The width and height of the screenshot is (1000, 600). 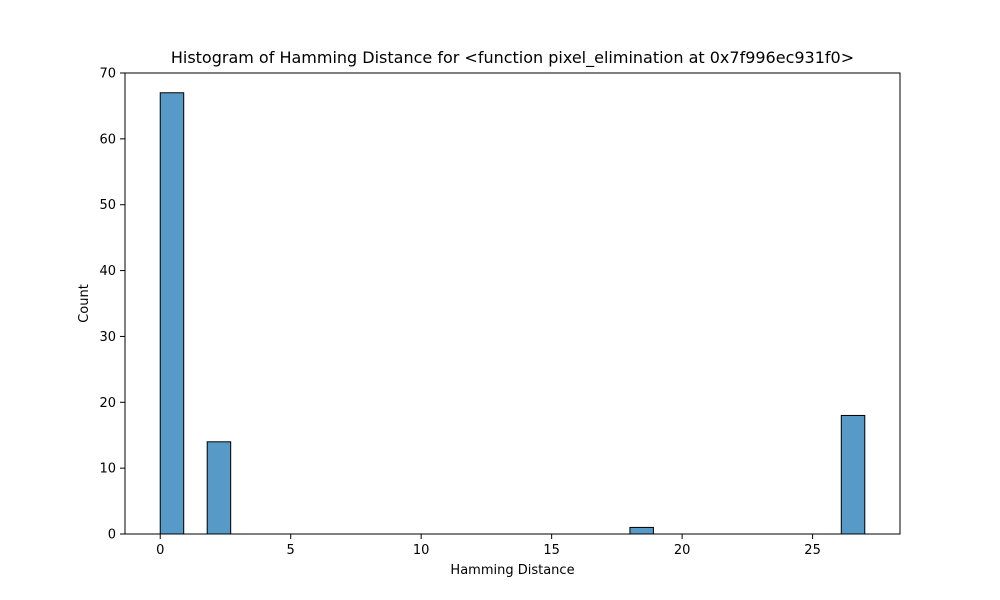 I want to click on y-tick-label: 60, so click(x=107, y=139).